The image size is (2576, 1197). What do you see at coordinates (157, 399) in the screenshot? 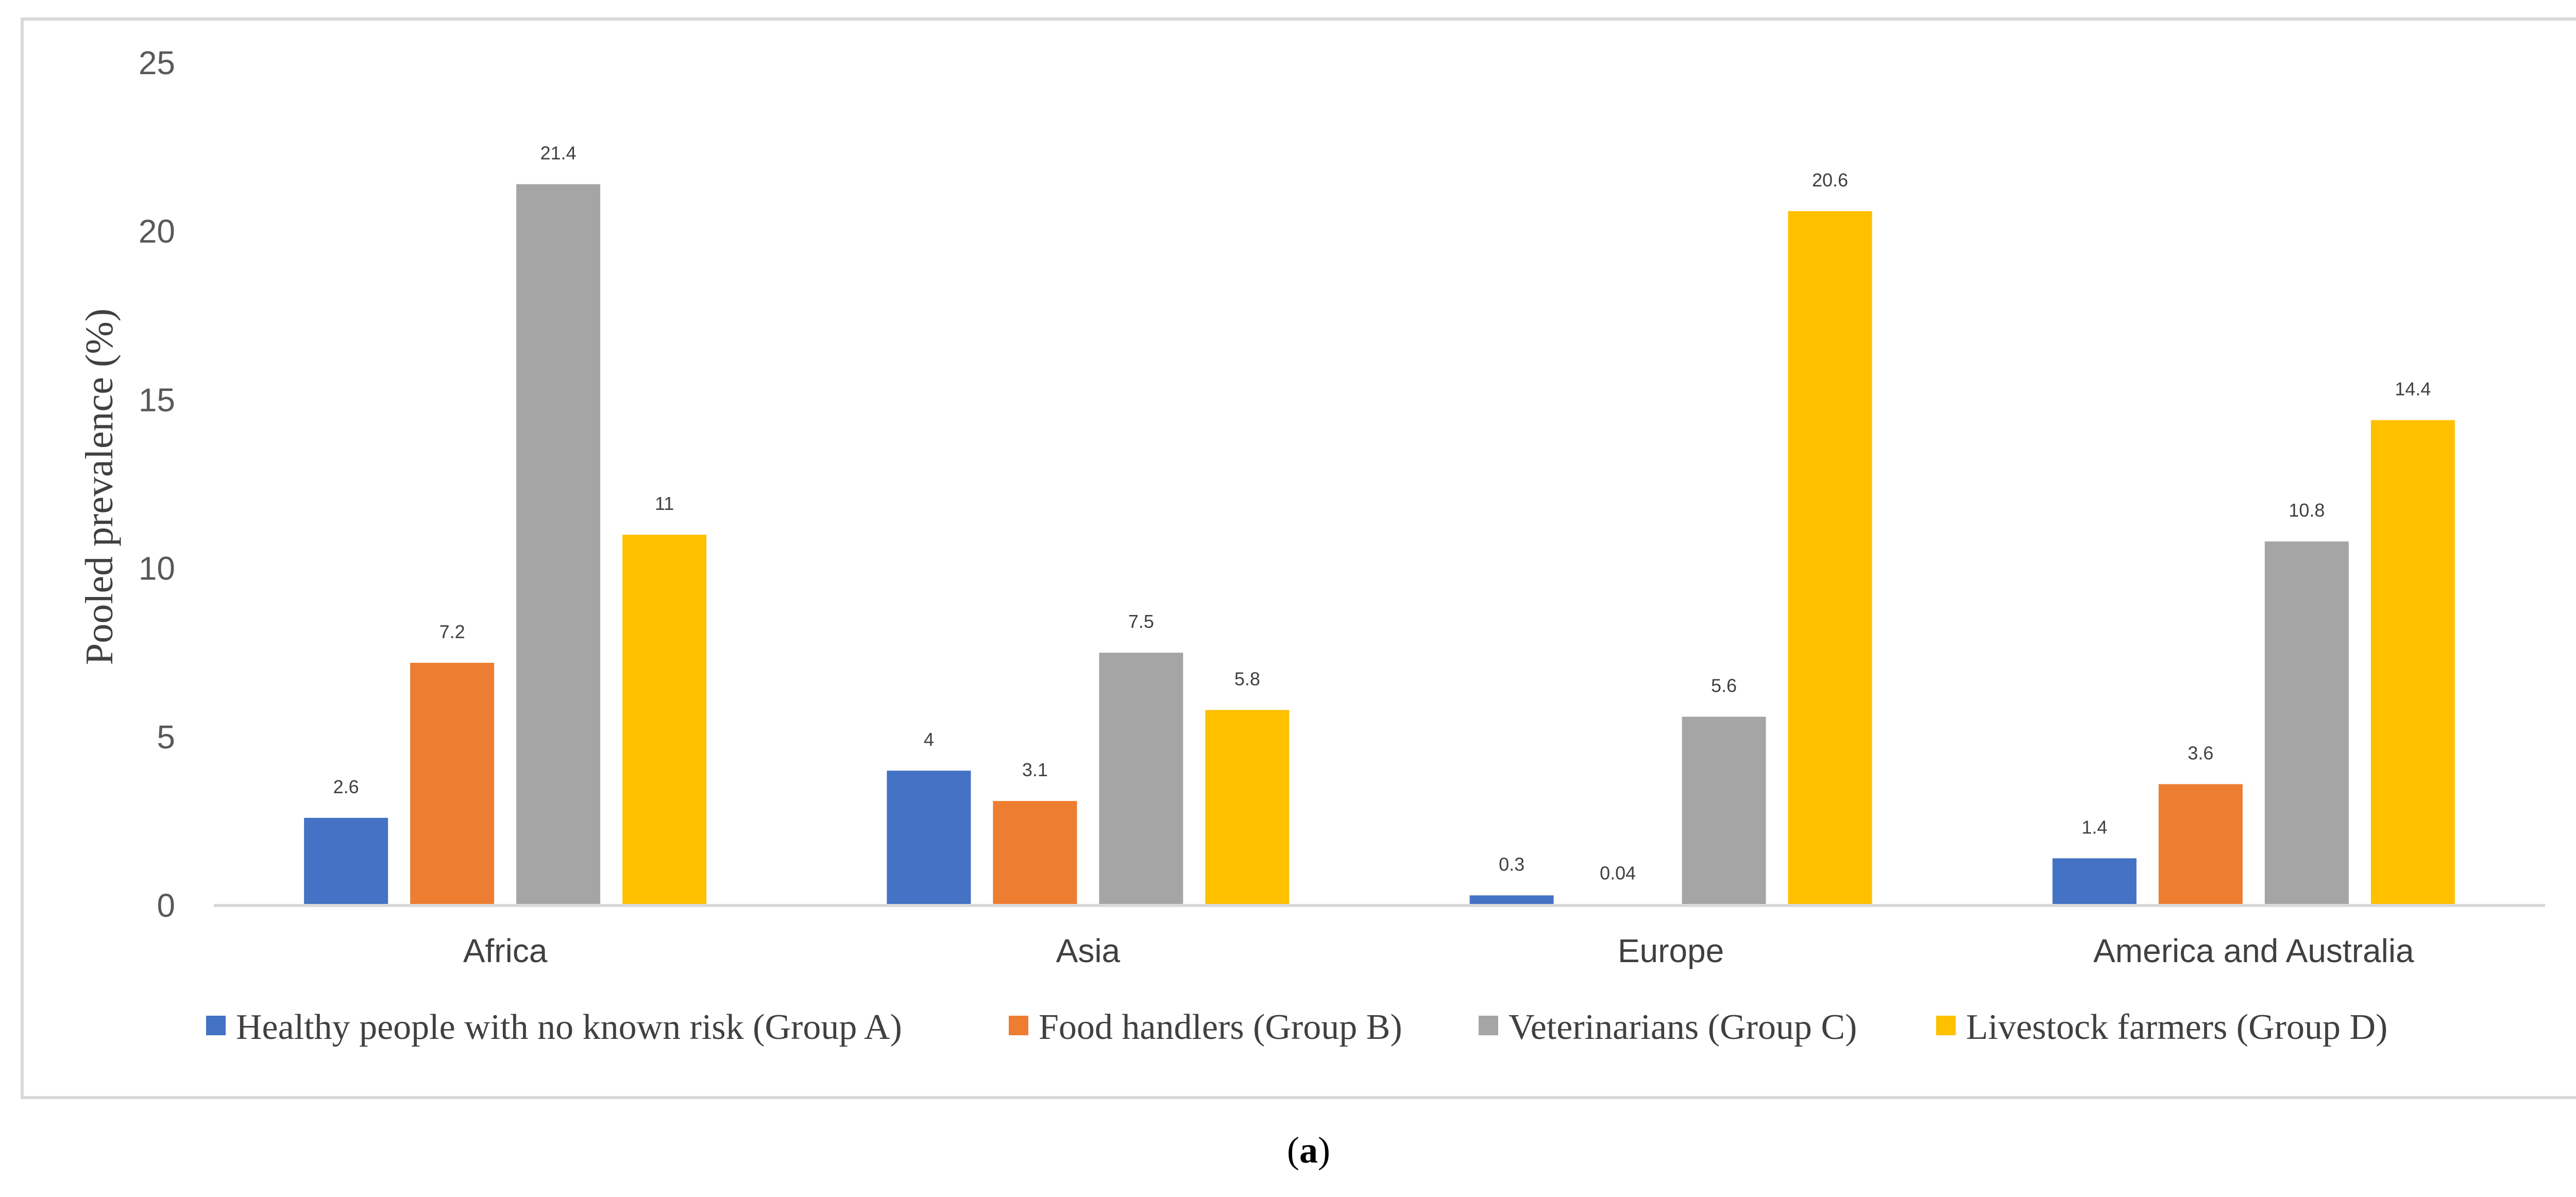
I see `y-tick-label: 15` at bounding box center [157, 399].